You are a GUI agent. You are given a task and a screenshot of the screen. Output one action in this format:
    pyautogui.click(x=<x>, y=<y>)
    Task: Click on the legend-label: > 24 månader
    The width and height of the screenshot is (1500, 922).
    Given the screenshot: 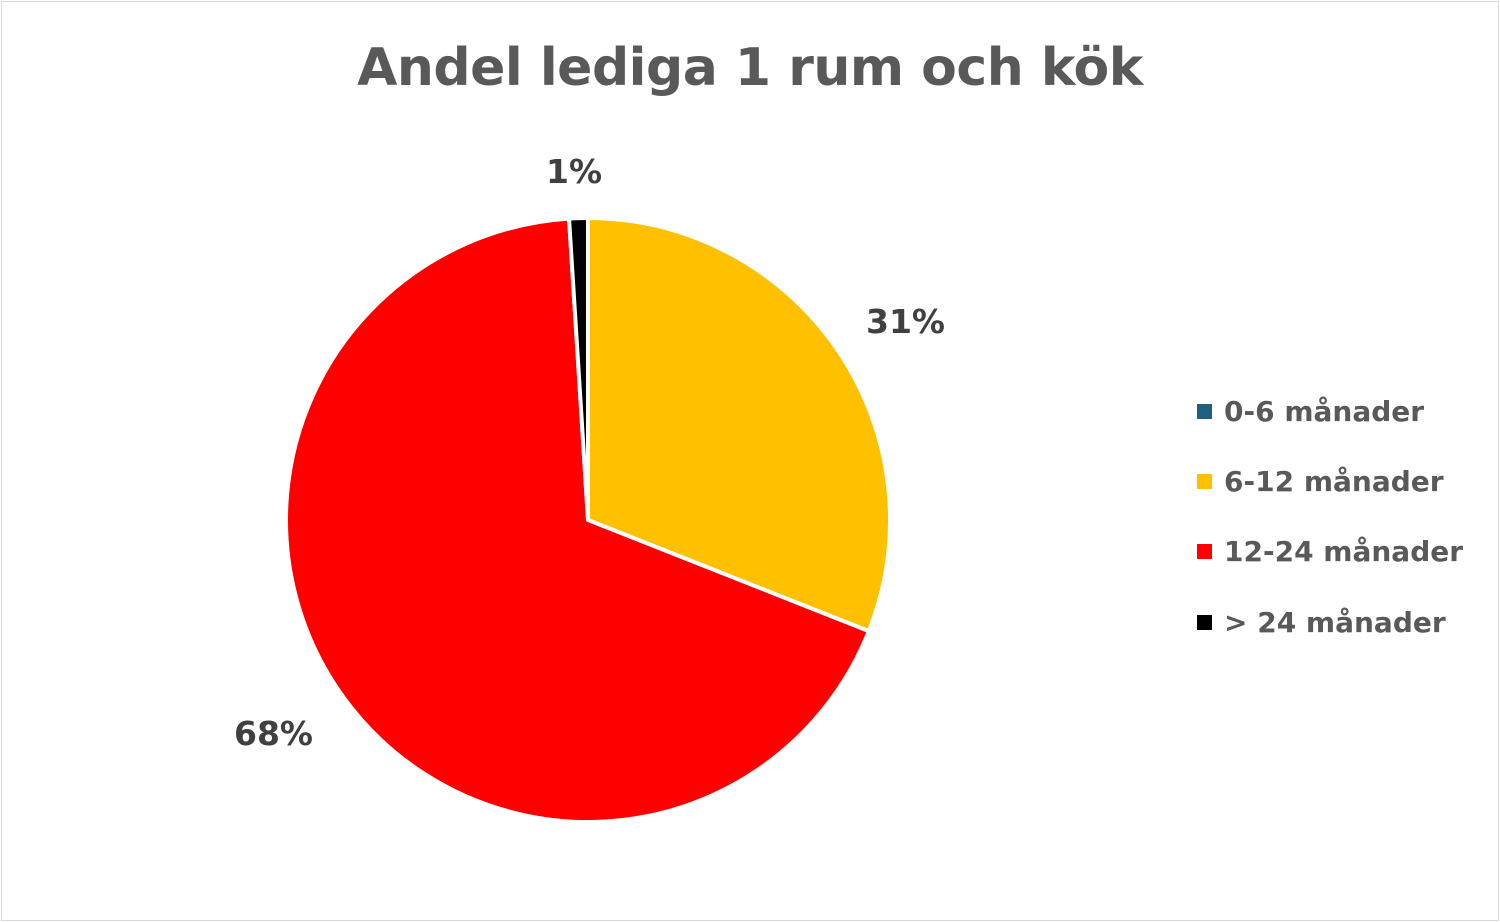 What is the action you would take?
    pyautogui.click(x=1335, y=622)
    